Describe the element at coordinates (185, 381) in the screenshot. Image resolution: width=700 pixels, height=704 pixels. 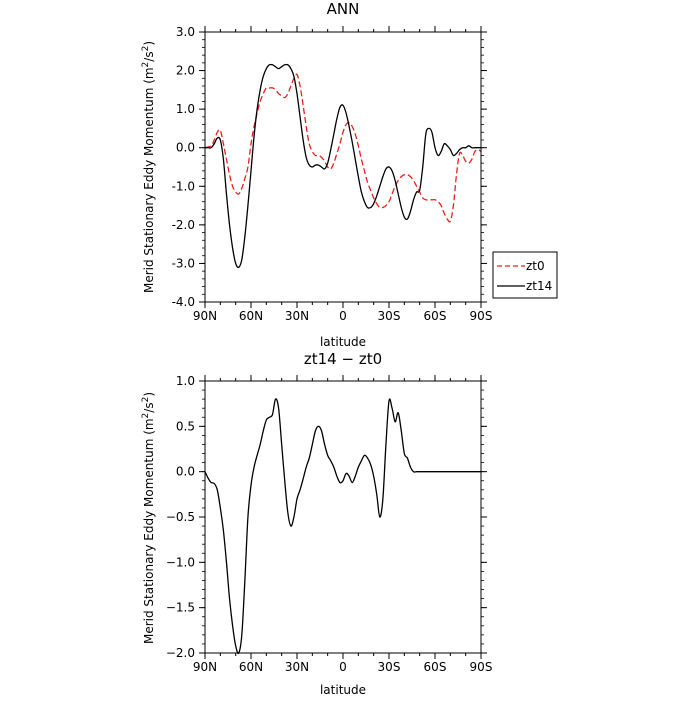
I see `bottom-chart-y-tick-label: 1.0` at that location.